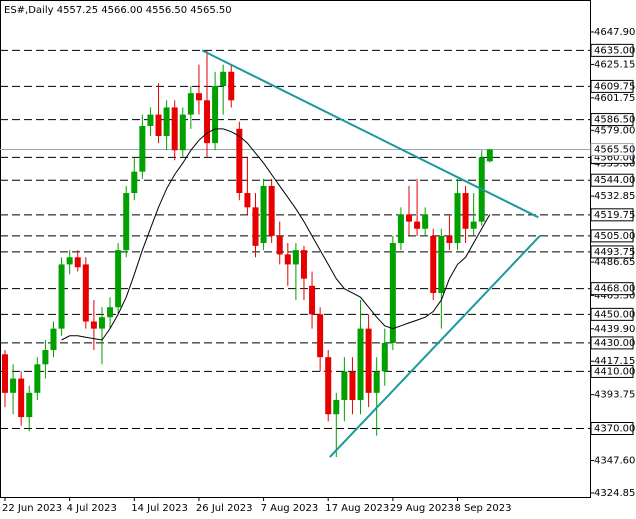 The image size is (636, 519). What do you see at coordinates (224, 508) in the screenshot?
I see `x-tick-label: 26 Jul 2023` at bounding box center [224, 508].